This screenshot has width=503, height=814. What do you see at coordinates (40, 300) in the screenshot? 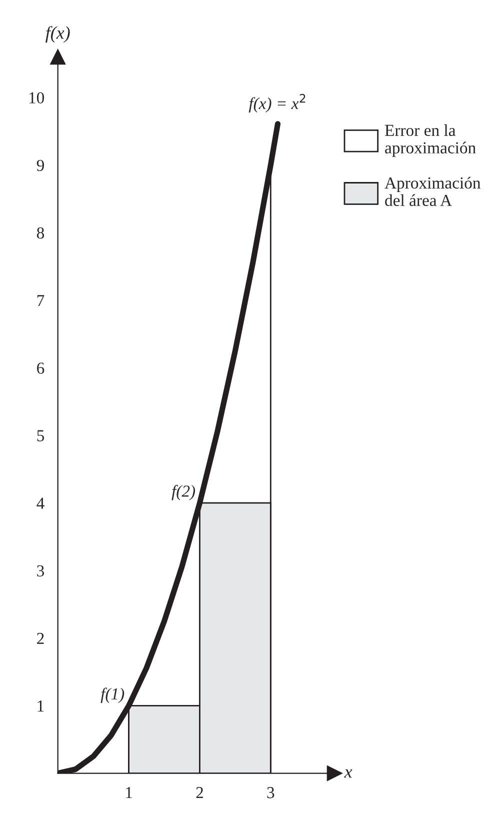
I see `y-tick-label: 7` at bounding box center [40, 300].